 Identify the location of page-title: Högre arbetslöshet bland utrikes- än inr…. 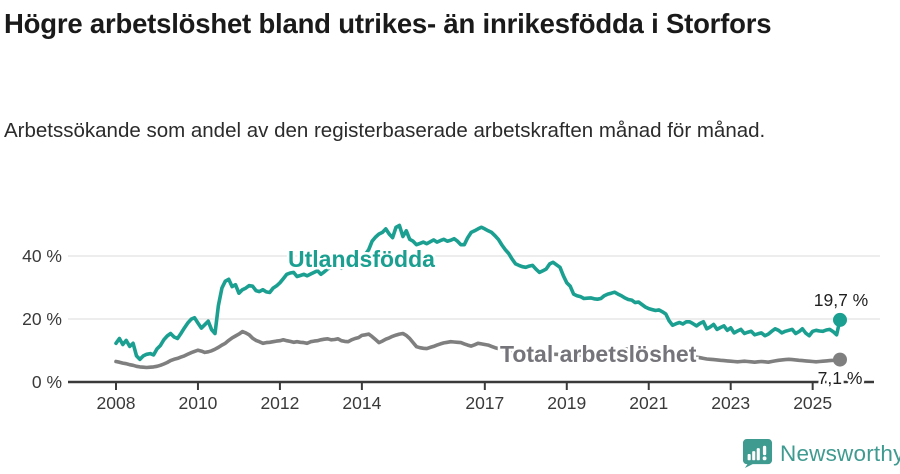
(388, 23).